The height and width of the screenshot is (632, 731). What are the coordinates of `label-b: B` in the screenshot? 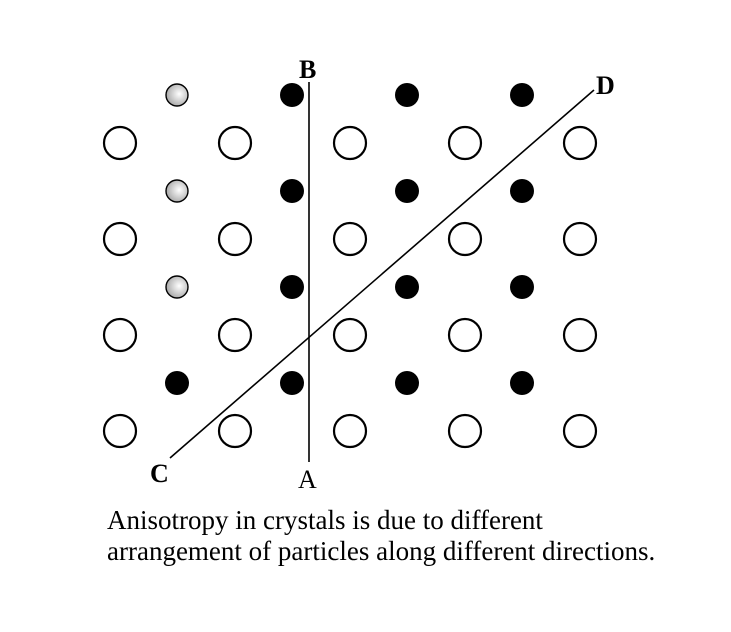 It's located at (307, 69).